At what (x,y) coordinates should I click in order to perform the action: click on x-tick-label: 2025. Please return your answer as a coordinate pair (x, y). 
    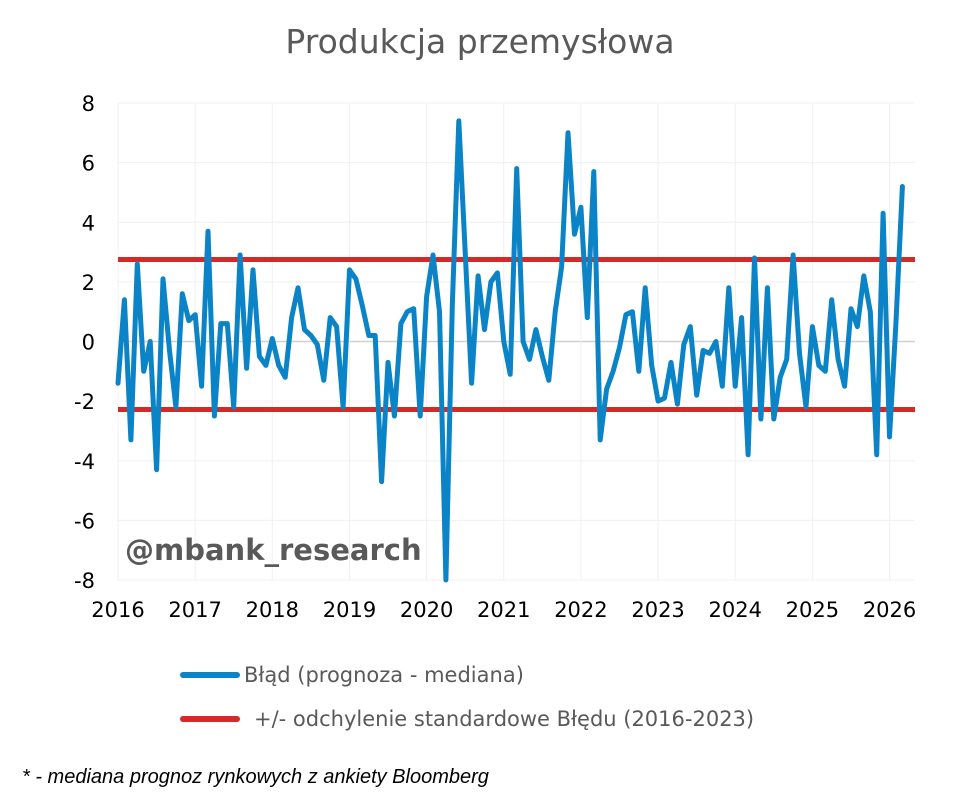
    Looking at the image, I should click on (812, 610).